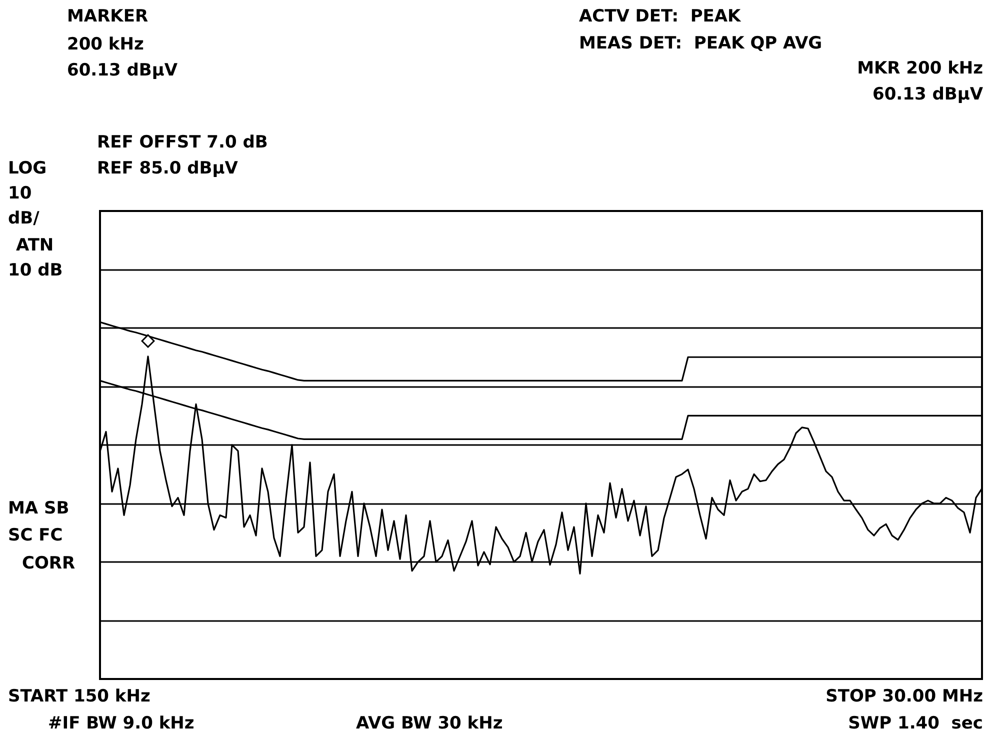 The height and width of the screenshot is (754, 985). I want to click on text: MARKER, so click(107, 16).